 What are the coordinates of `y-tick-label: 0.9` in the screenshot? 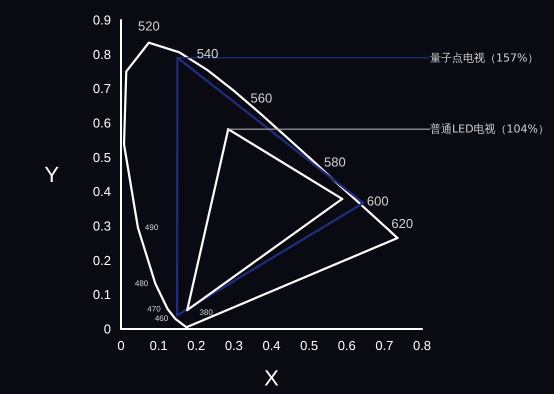 It's located at (101, 20).